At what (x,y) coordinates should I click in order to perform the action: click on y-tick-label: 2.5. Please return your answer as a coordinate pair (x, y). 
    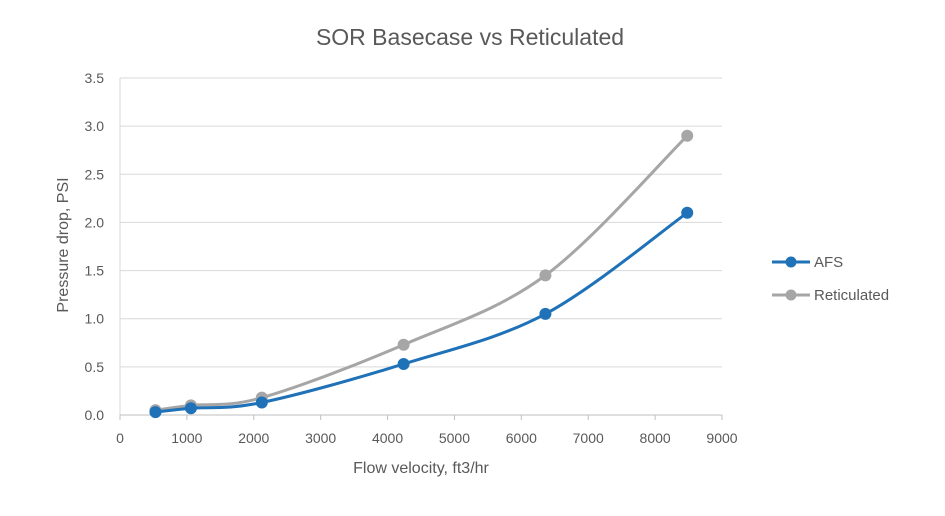
    Looking at the image, I should click on (95, 174).